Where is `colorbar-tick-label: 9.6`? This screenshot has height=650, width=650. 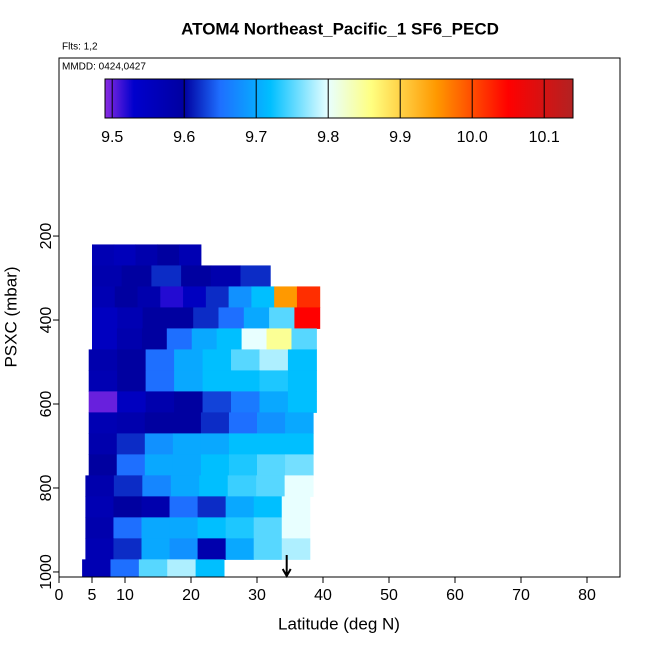
colorbar-tick-label: 9.6 is located at coordinates (184, 137).